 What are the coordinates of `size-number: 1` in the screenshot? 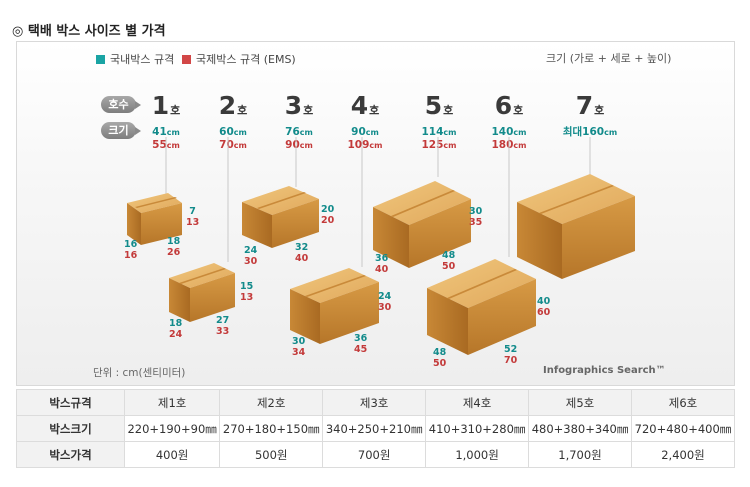 It's located at (160, 105).